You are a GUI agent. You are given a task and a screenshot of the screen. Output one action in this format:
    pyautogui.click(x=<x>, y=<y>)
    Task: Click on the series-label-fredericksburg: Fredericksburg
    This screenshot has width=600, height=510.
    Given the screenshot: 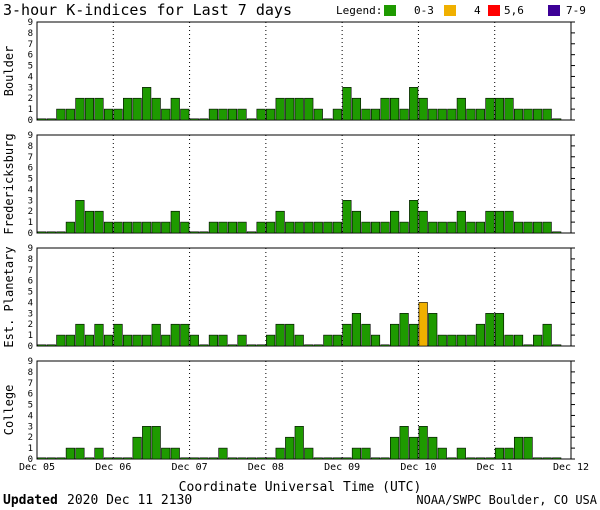 What is the action you would take?
    pyautogui.click(x=9, y=183)
    